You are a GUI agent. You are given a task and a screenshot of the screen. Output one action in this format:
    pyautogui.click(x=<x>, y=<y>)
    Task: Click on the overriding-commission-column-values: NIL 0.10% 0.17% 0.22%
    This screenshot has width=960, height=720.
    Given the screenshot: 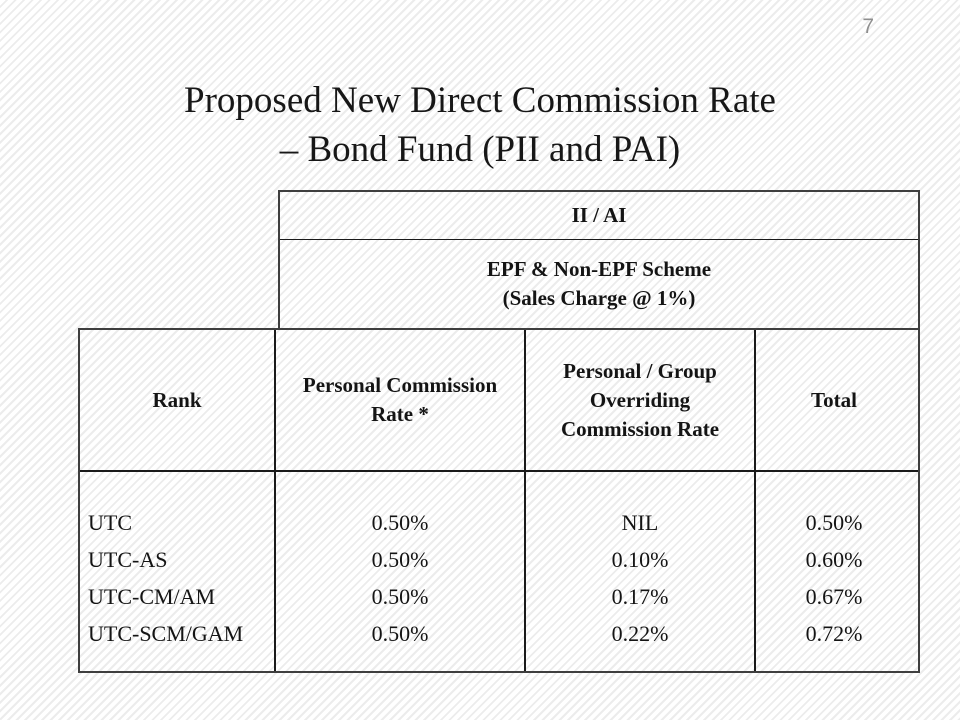 What is the action you would take?
    pyautogui.click(x=641, y=571)
    